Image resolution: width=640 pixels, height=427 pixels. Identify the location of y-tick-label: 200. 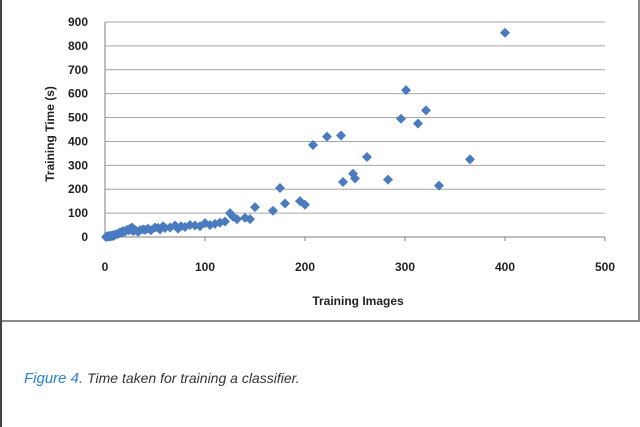
(78, 189).